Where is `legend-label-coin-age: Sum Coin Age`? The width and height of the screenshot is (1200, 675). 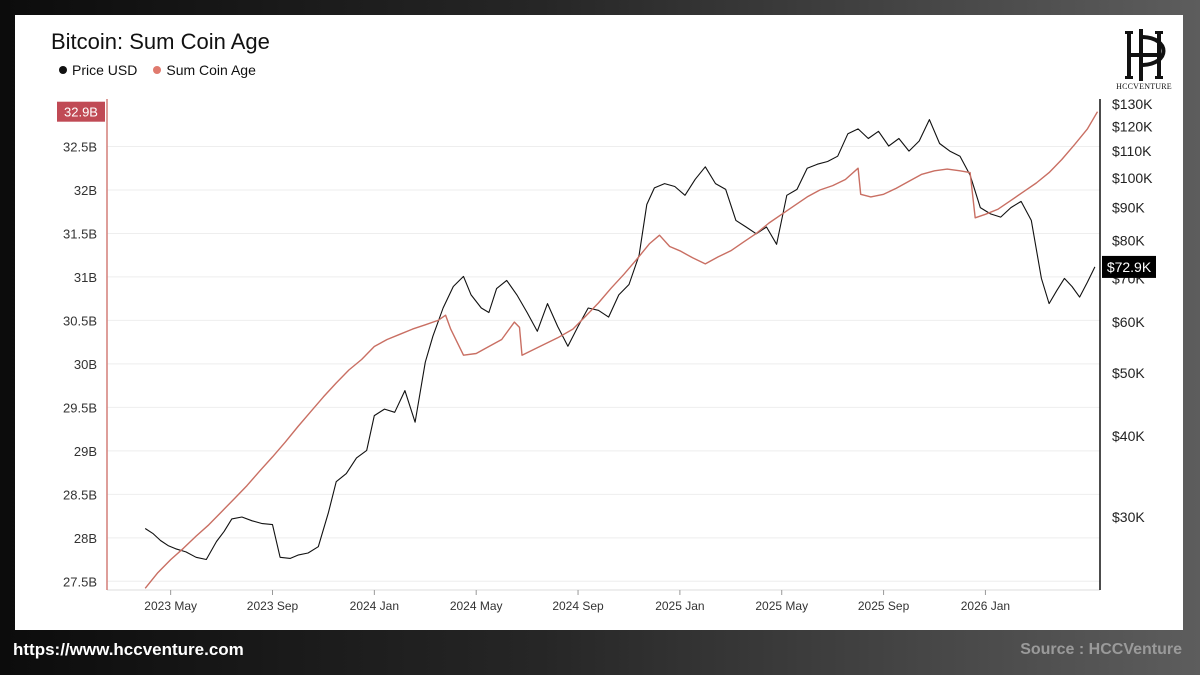
legend-label-coin-age: Sum Coin Age is located at coordinates (211, 70).